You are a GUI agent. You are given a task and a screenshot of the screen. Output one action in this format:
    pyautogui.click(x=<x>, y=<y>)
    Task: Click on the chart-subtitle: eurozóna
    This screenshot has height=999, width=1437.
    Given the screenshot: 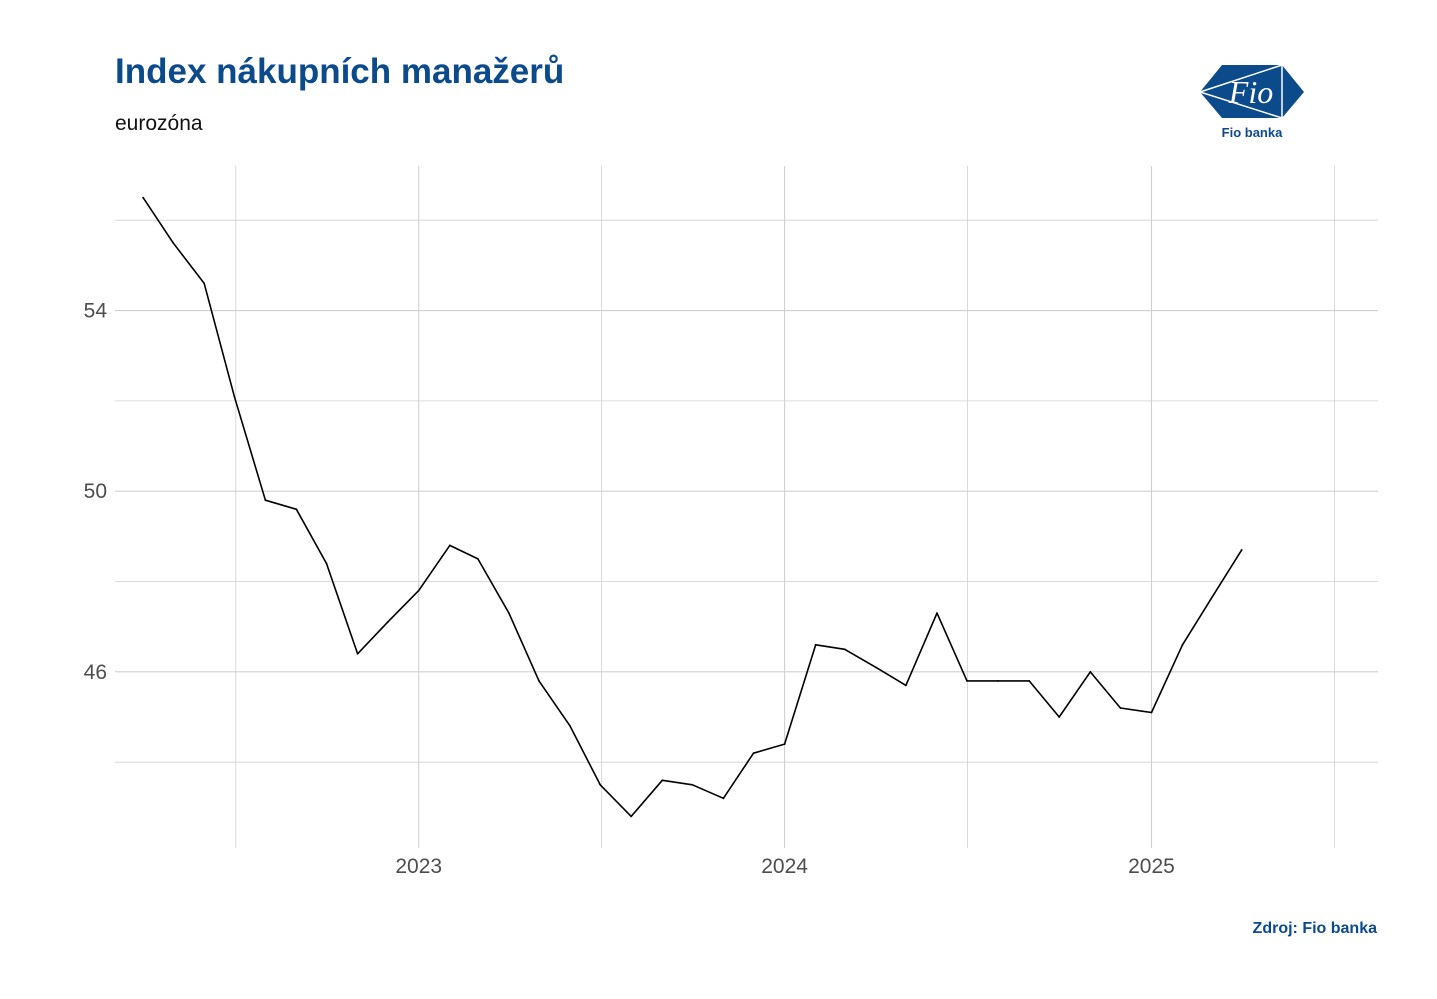 What is the action you would take?
    pyautogui.click(x=159, y=123)
    